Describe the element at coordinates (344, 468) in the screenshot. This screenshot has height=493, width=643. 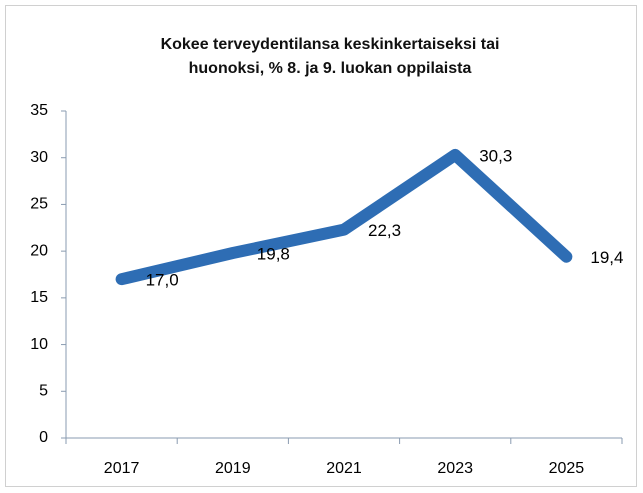
I see `x-tick-label: 2021` at that location.